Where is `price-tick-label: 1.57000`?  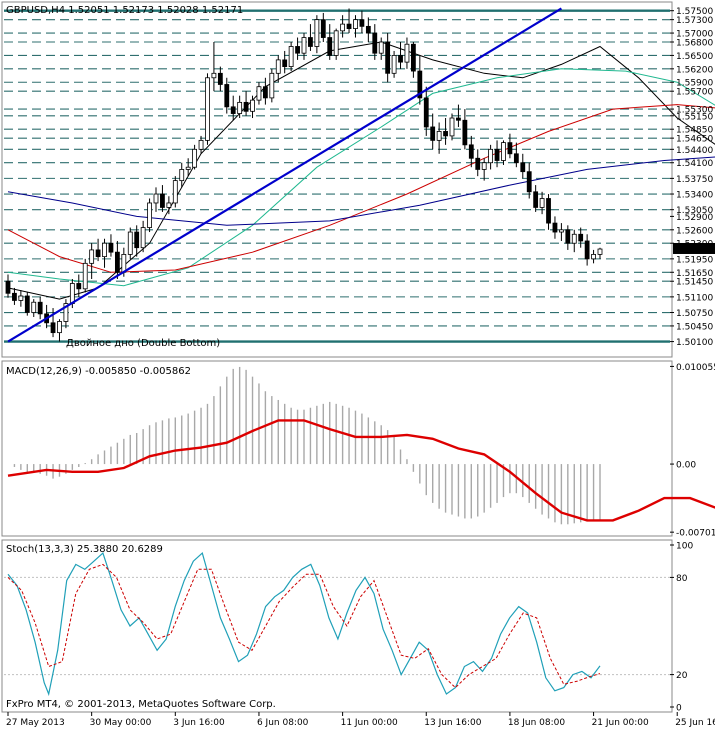
price-tick-label: 1.57000 is located at coordinates (694, 35).